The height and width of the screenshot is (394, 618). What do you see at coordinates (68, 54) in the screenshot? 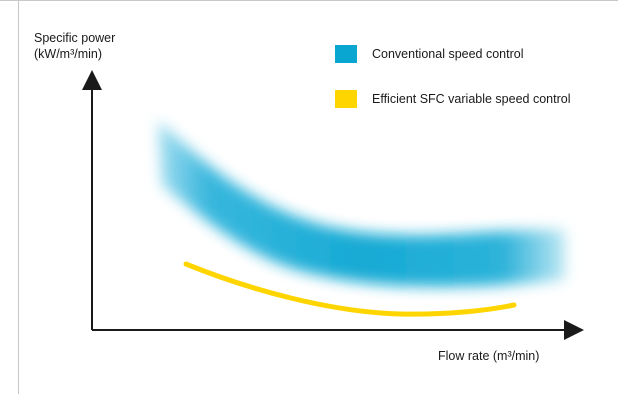
I see `y-axis-label-line2: (kW/m³/min)` at bounding box center [68, 54].